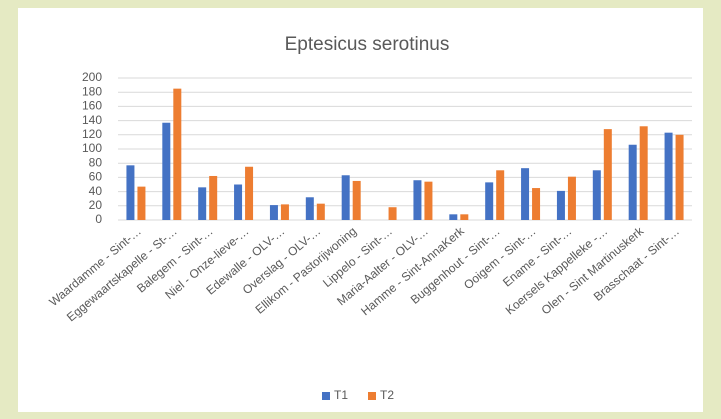  I want to click on chart-title: Eptesicus serotinus, so click(367, 44).